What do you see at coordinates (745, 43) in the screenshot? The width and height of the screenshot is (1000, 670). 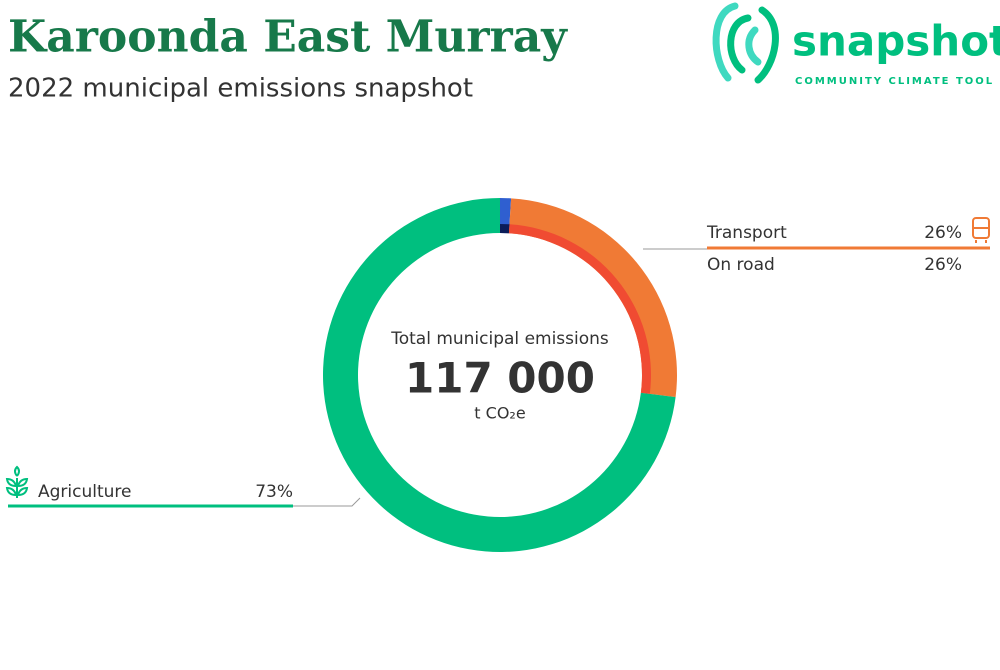 I see `logo-icon` at bounding box center [745, 43].